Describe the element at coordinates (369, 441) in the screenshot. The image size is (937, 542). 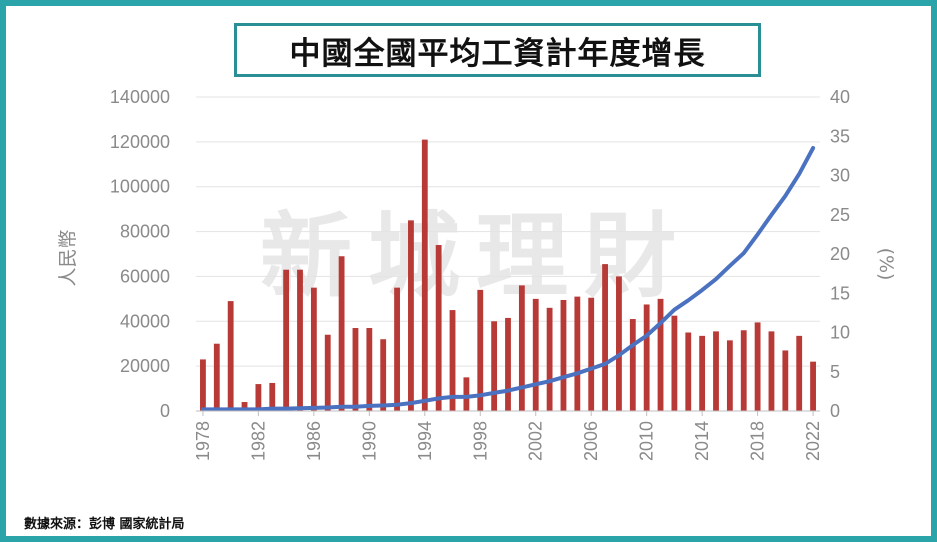
I see `x-tick-label: 1990` at that location.